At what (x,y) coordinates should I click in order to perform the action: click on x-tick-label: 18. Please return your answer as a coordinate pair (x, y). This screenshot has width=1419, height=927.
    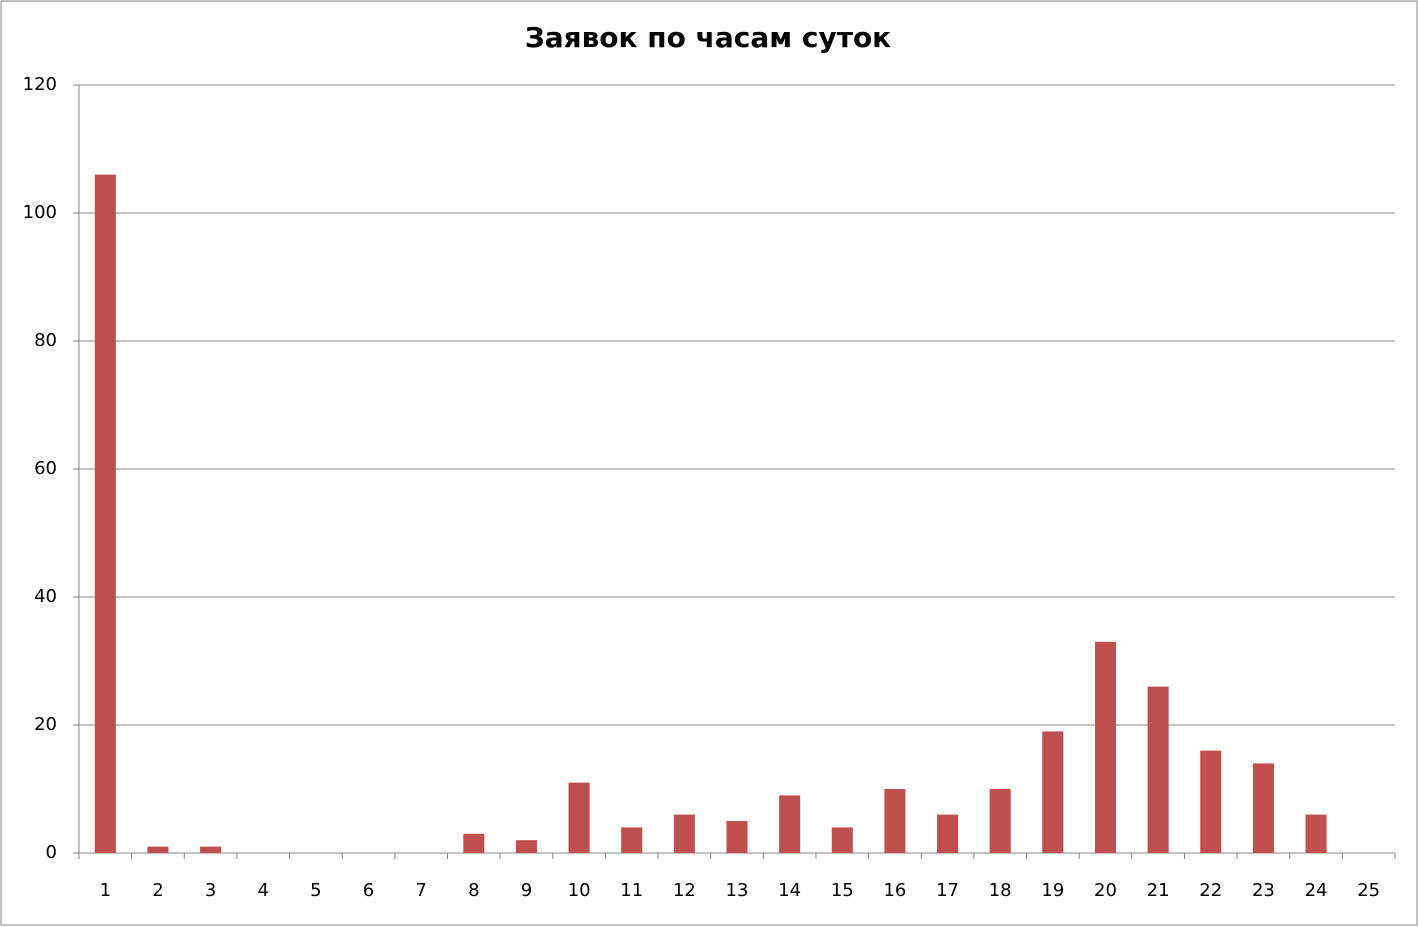
    Looking at the image, I should click on (1000, 890).